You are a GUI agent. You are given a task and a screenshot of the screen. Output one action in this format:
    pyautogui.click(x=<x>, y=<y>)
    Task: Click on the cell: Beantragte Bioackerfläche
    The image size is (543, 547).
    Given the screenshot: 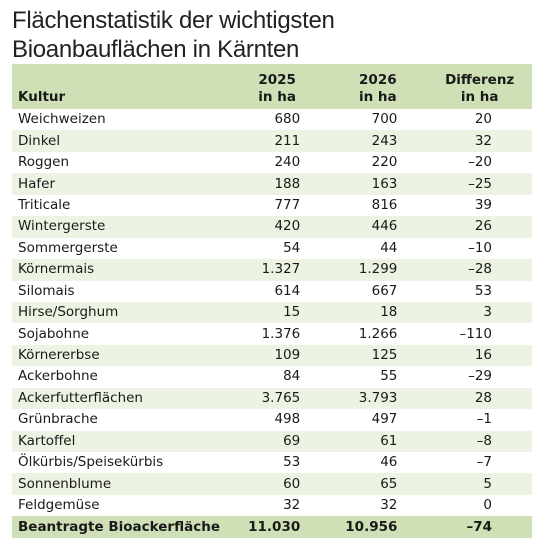 What is the action you would take?
    pyautogui.click(x=119, y=527)
    